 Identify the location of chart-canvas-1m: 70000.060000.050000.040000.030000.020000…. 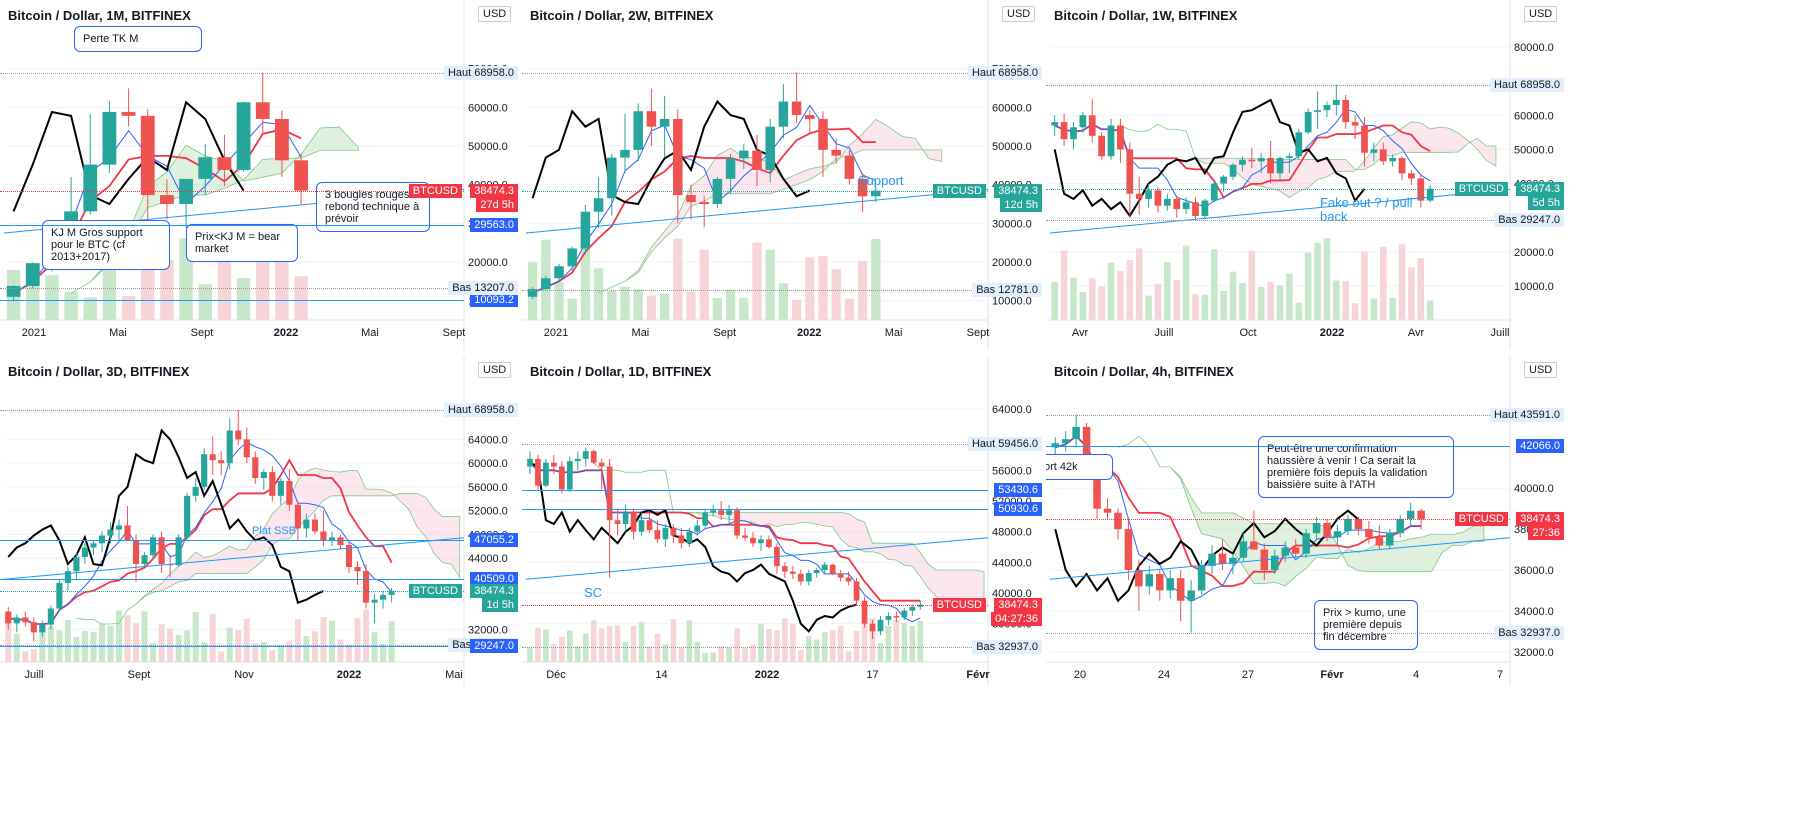
(260, 175).